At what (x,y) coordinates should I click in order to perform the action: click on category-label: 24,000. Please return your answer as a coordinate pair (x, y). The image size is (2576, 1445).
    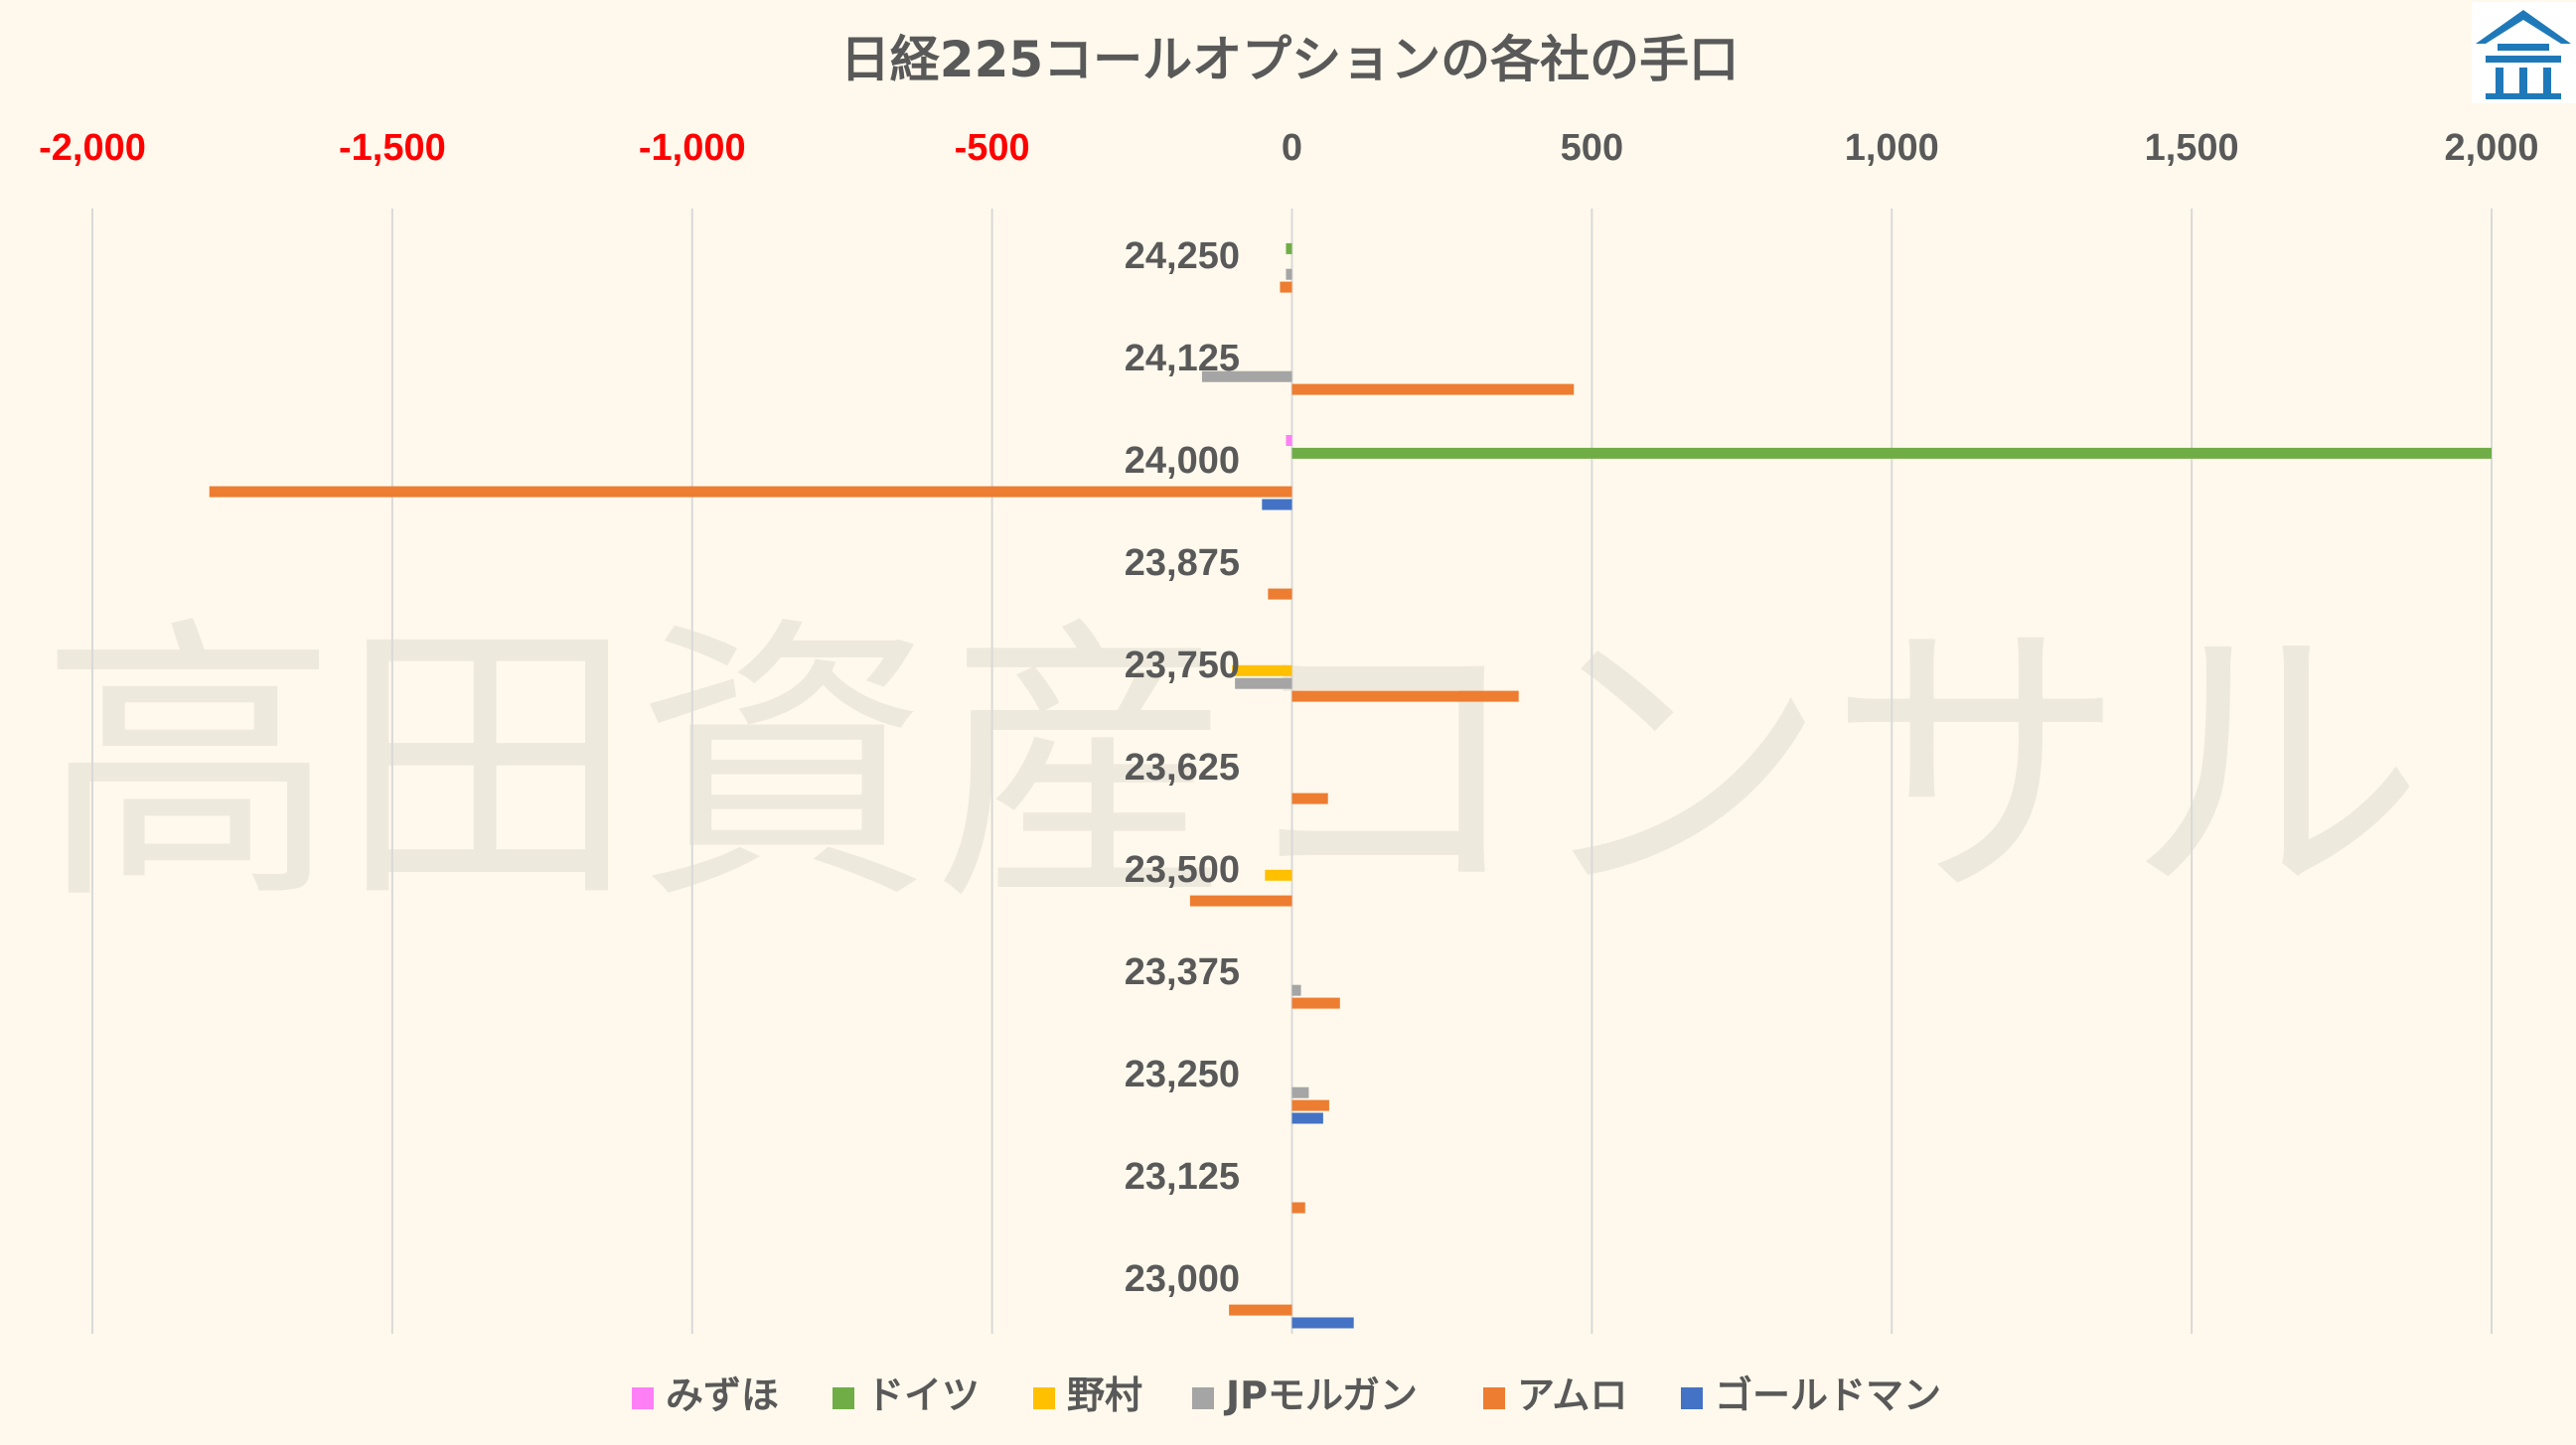
    Looking at the image, I should click on (1183, 461).